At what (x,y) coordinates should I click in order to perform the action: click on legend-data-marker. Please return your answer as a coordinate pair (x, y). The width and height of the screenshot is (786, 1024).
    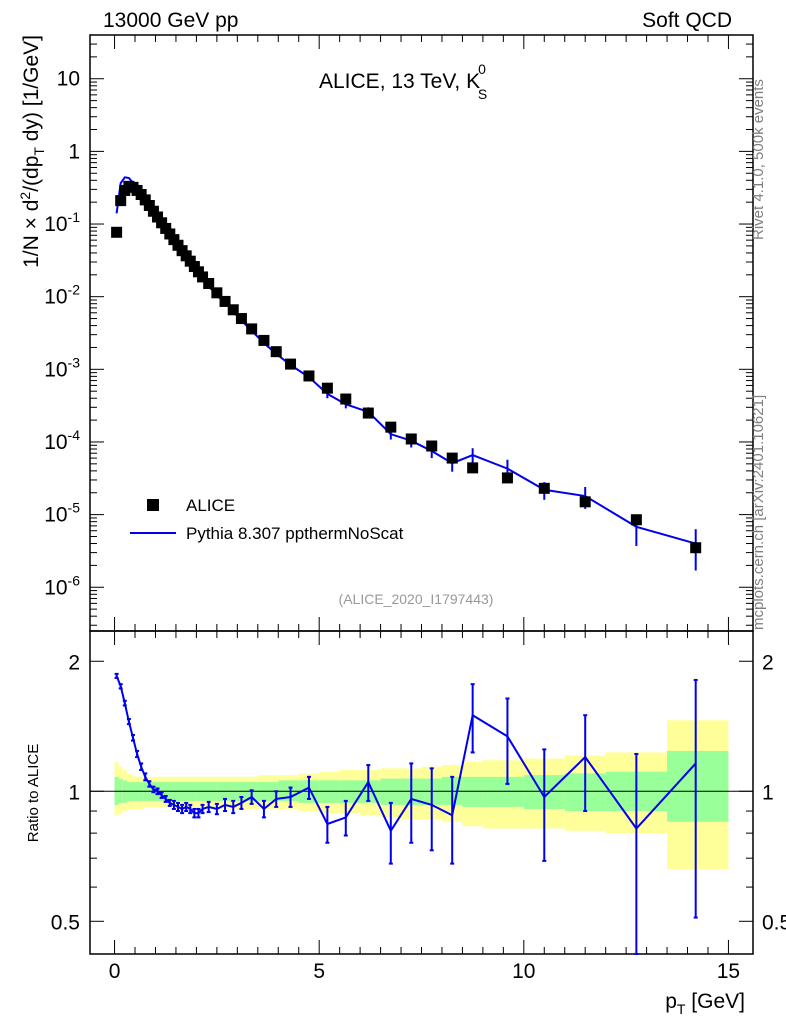
    Looking at the image, I should click on (153, 505).